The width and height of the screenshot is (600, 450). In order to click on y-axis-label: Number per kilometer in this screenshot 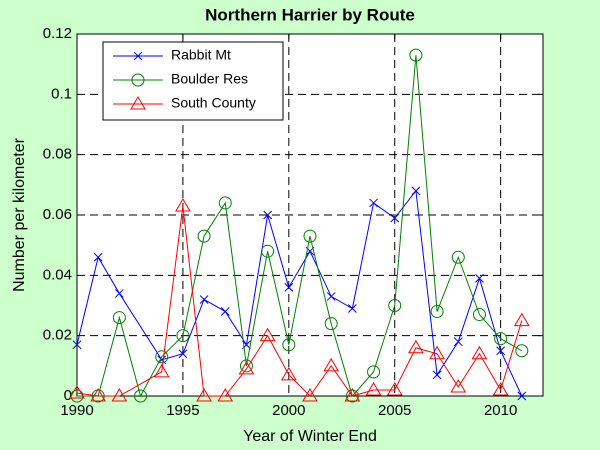, I will do `click(19, 214)`.